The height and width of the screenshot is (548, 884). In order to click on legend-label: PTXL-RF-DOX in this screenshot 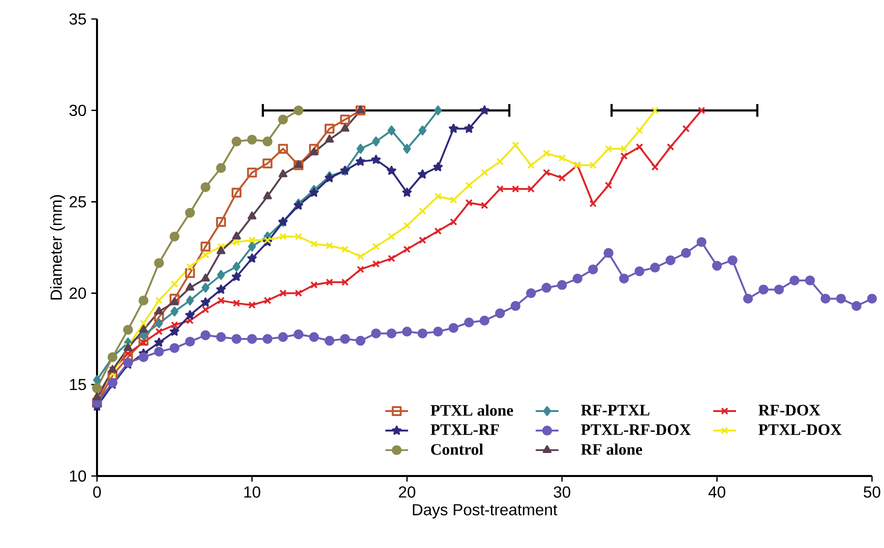, I will do `click(636, 430)`.